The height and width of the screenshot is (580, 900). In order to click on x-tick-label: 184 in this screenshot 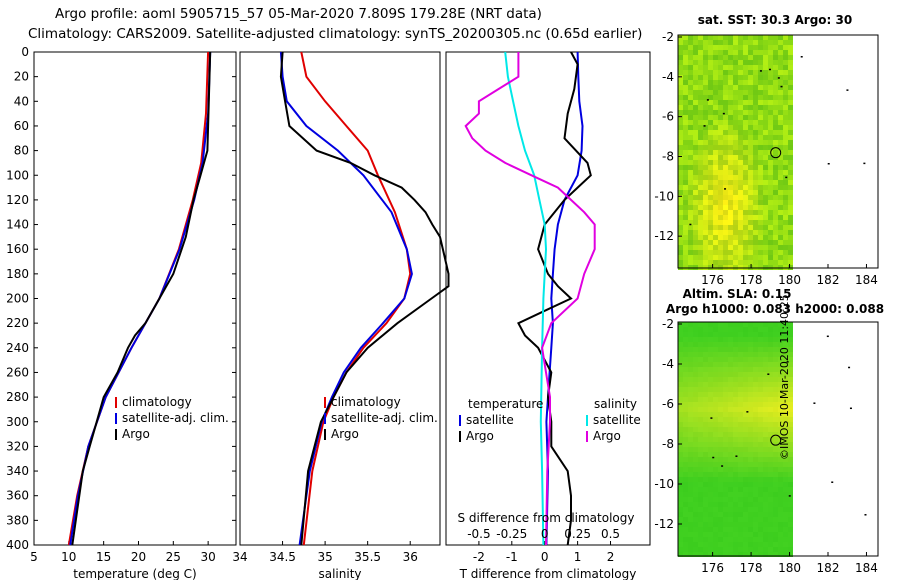, I will do `click(866, 568)`.